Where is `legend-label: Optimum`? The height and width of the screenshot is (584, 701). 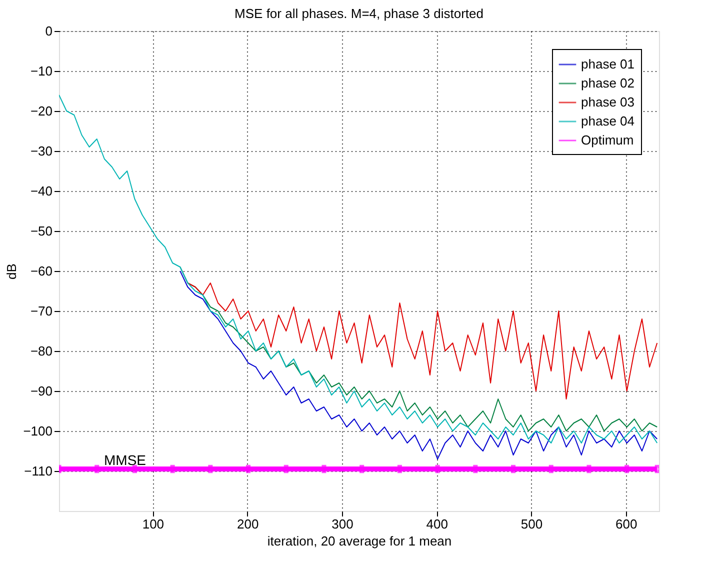 legend-label: Optimum is located at coordinates (607, 140).